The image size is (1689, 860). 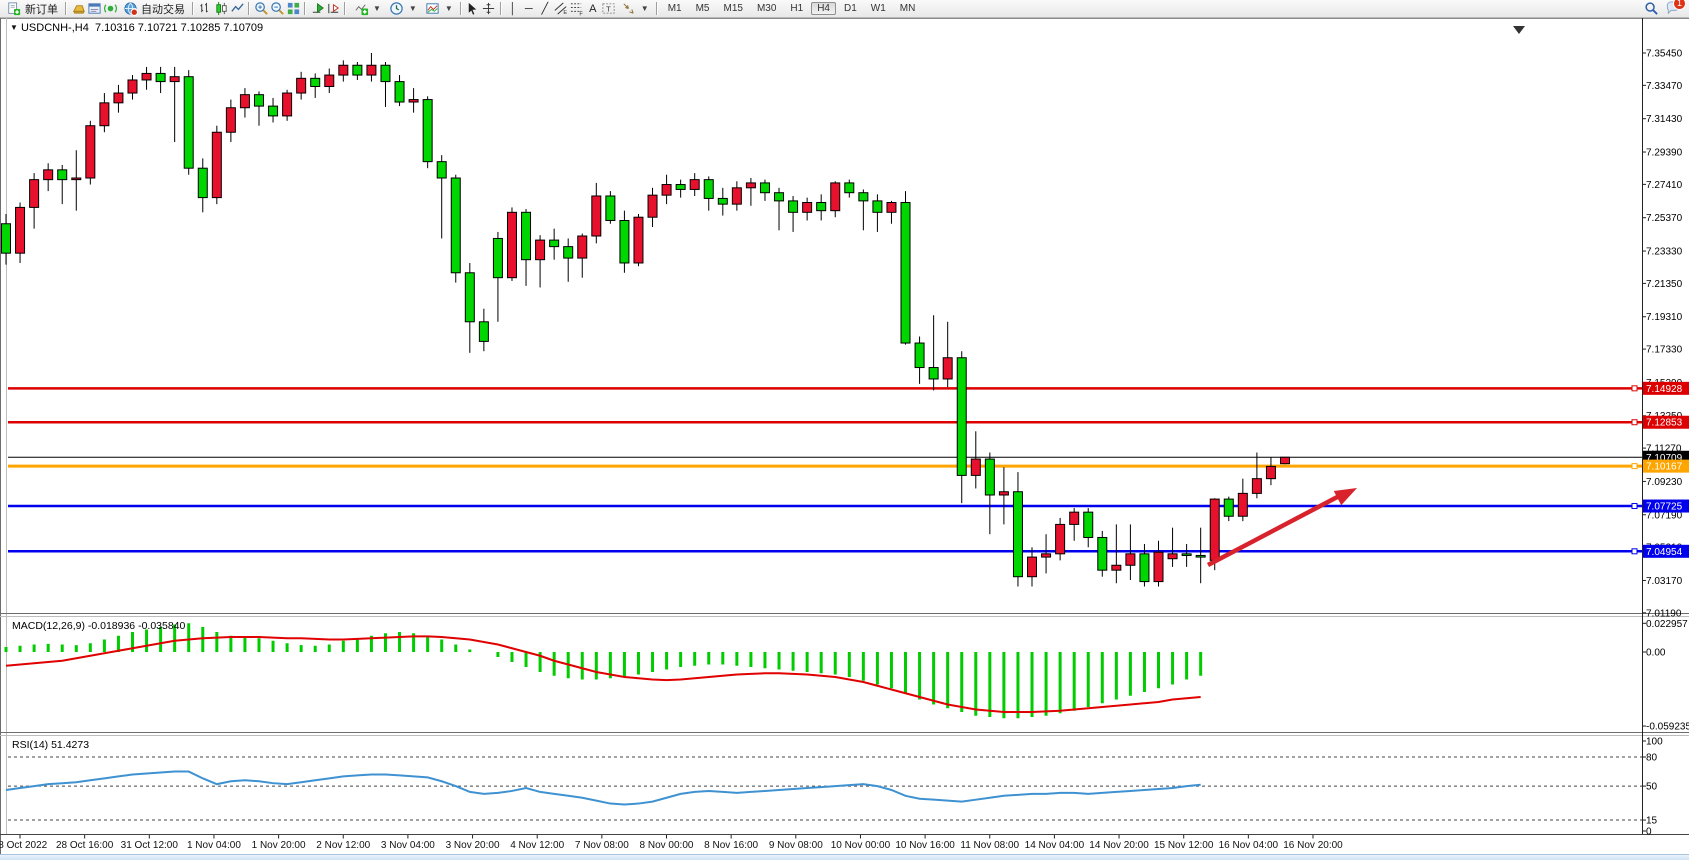 What do you see at coordinates (261, 9) in the screenshot?
I see `zoom-in-icon` at bounding box center [261, 9].